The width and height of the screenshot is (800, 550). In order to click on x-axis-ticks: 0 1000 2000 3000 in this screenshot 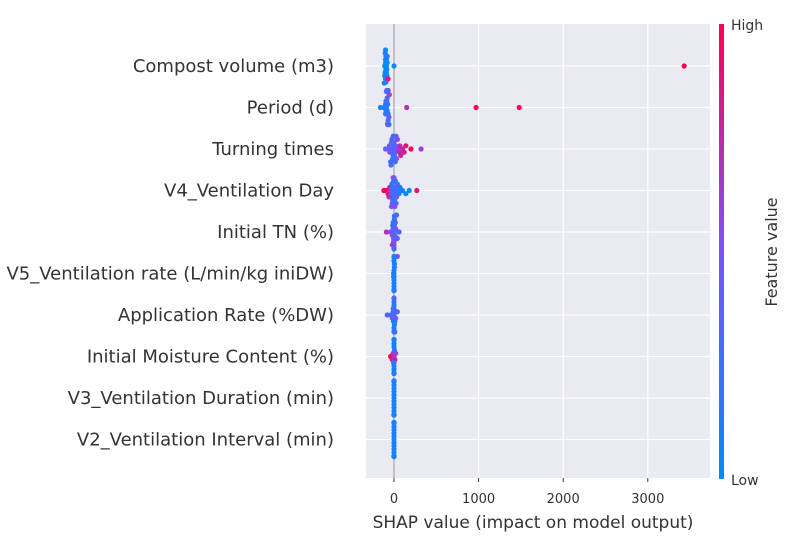, I will do `click(527, 492)`.